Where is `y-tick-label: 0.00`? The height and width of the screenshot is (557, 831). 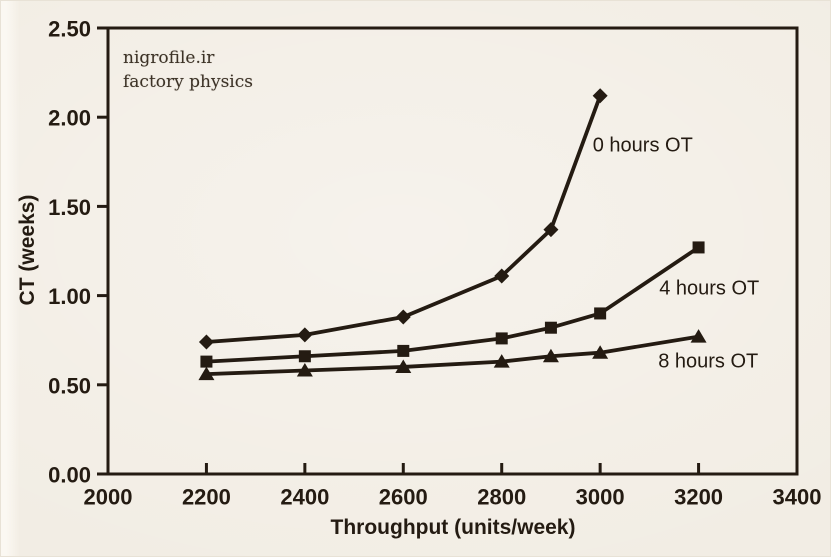 y-tick-label: 0.00 is located at coordinates (69, 475).